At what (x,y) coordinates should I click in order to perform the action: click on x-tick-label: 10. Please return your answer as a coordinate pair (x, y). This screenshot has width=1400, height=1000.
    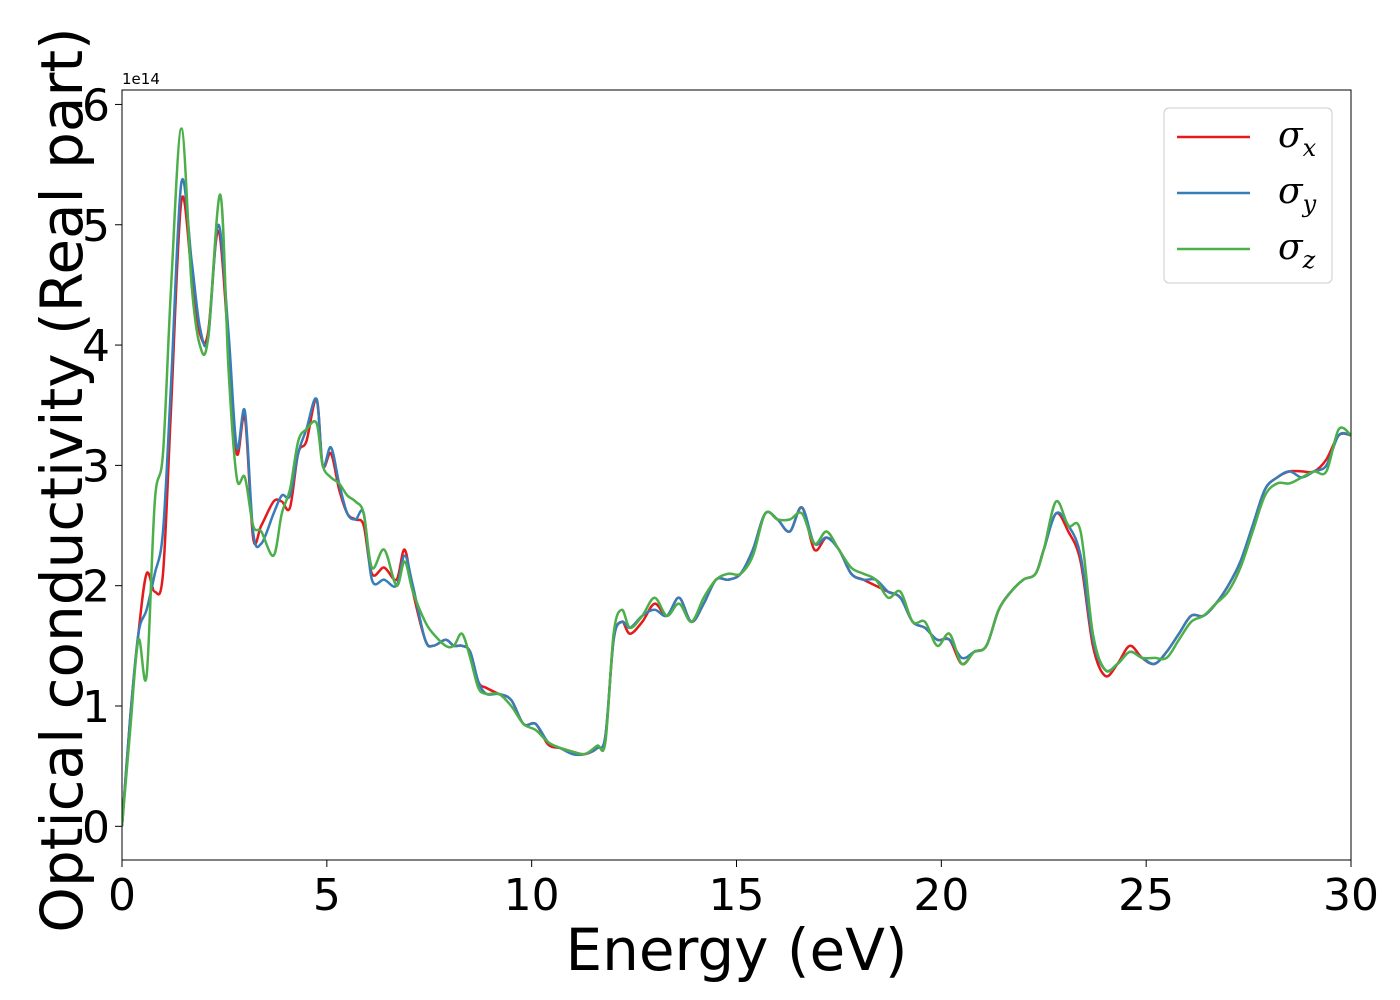
    Looking at the image, I should click on (532, 895).